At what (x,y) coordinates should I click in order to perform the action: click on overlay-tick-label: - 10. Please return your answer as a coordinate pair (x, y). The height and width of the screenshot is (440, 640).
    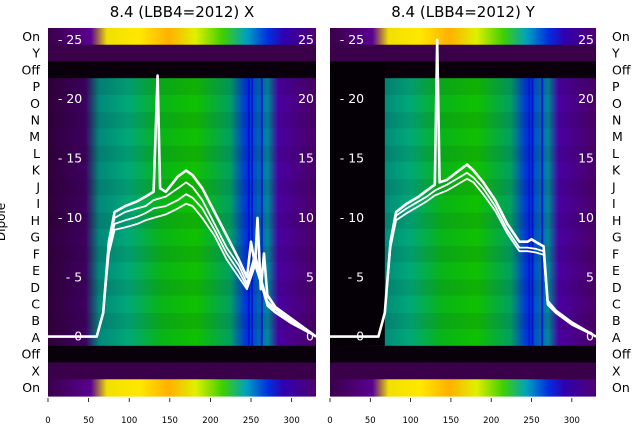
    Looking at the image, I should click on (352, 217).